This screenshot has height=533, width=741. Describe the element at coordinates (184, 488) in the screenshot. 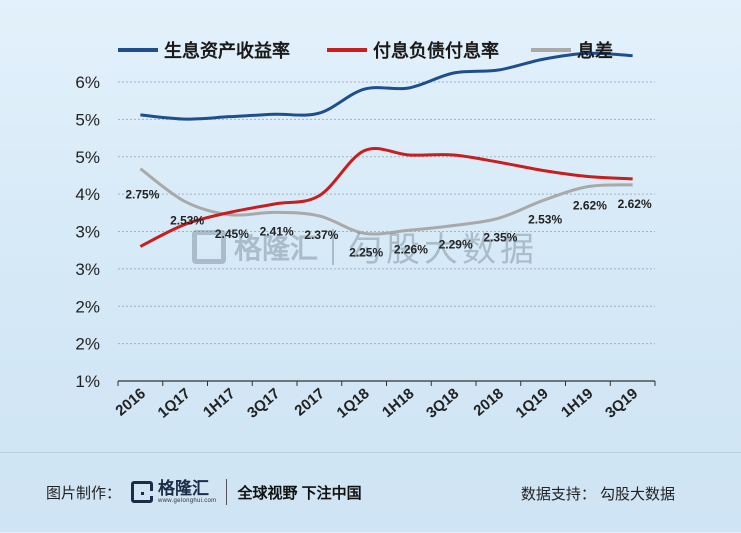

I see `logo-text: 格隆汇` at that location.